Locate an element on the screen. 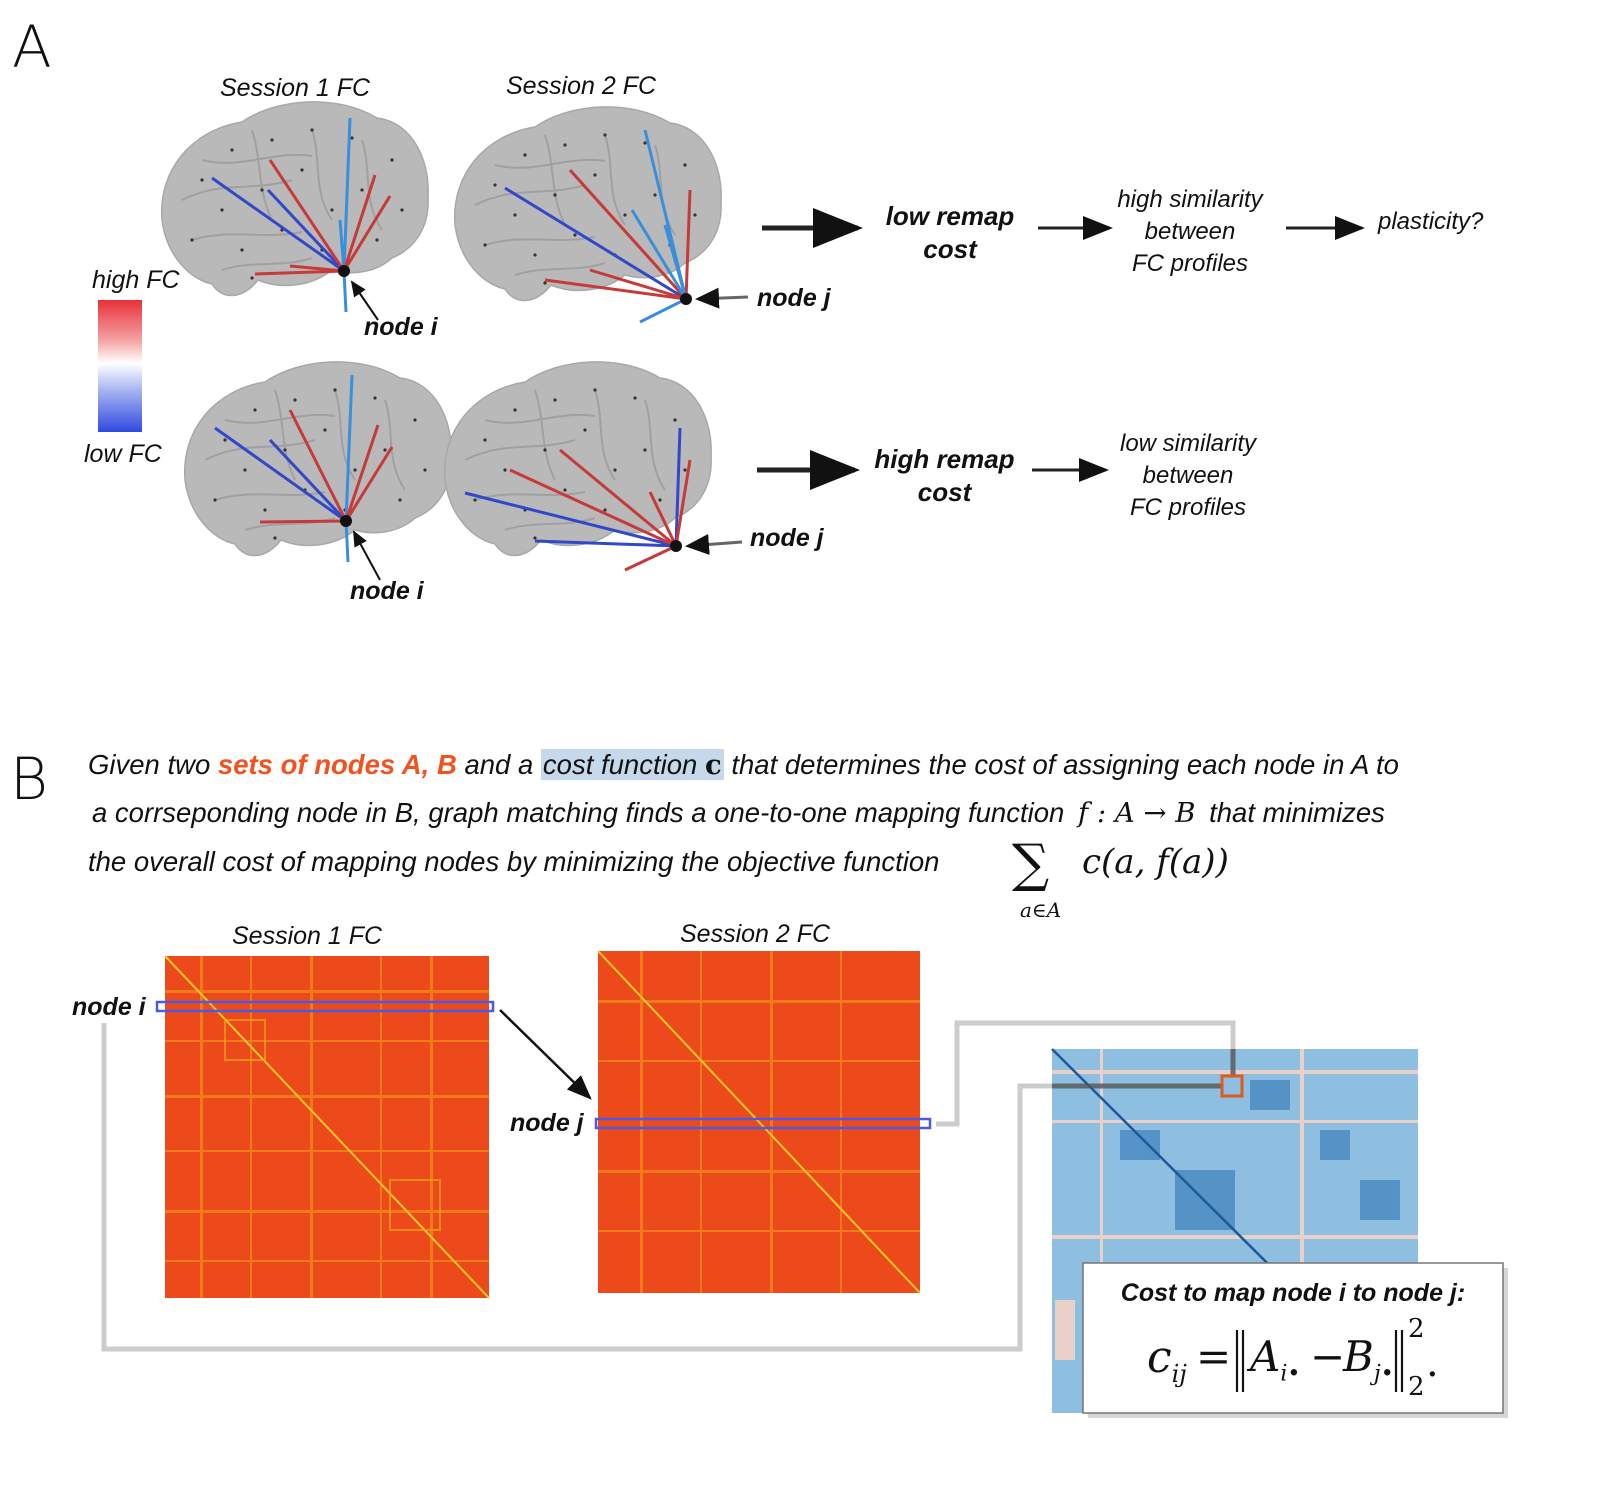 This screenshot has height=1500, width=1600. edges-session1-top is located at coordinates (301, 215).